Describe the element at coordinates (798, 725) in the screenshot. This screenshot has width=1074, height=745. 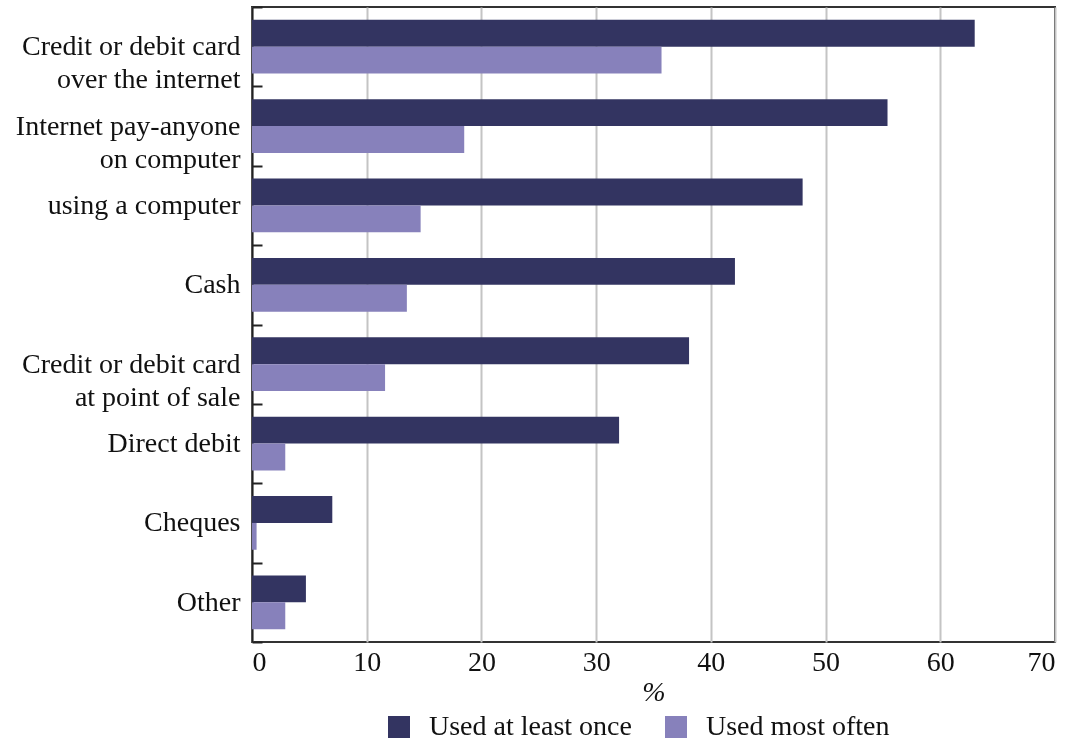
I see `legend-label: Used most often` at that location.